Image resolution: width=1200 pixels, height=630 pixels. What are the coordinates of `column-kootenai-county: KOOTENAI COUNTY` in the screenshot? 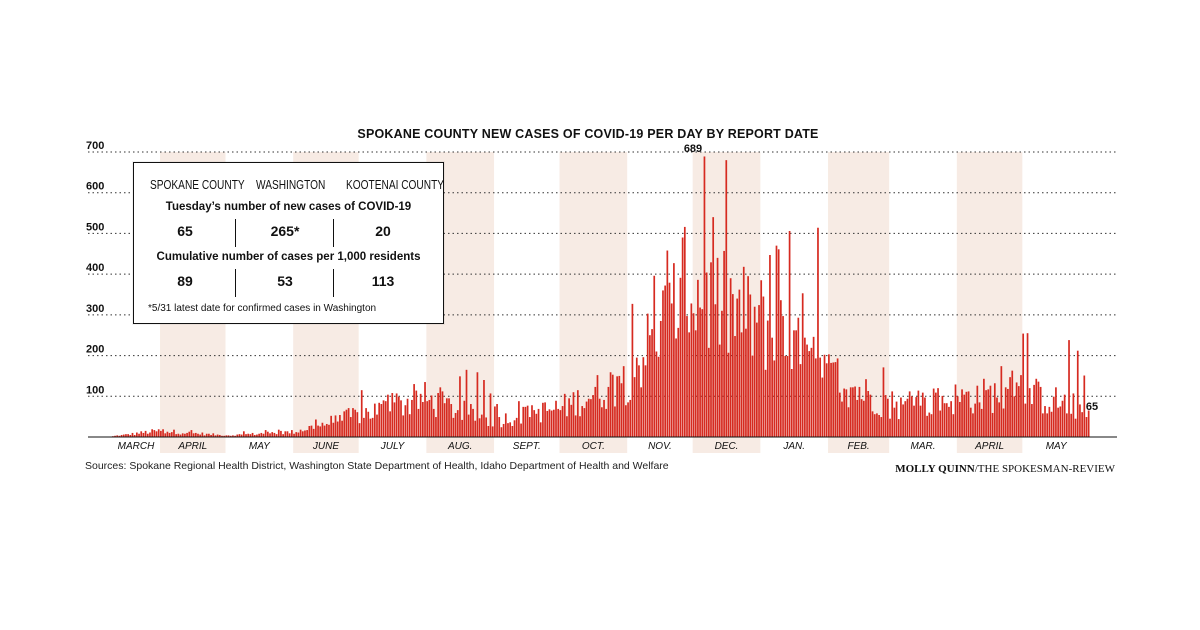 It's located at (395, 184).